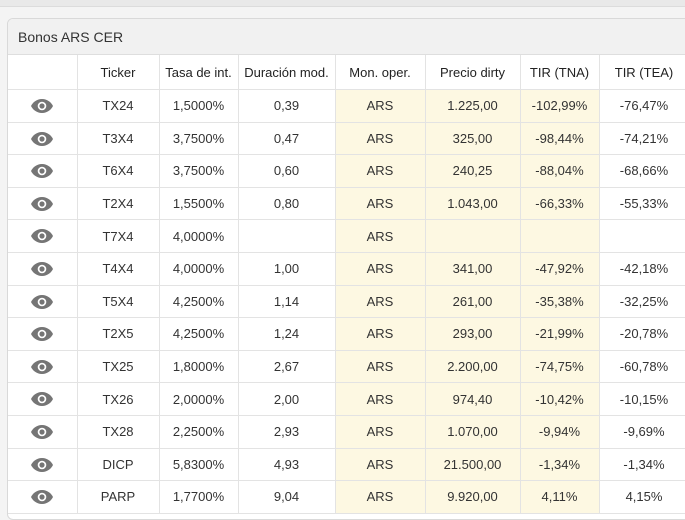  I want to click on tir-tna-cell, so click(560, 236).